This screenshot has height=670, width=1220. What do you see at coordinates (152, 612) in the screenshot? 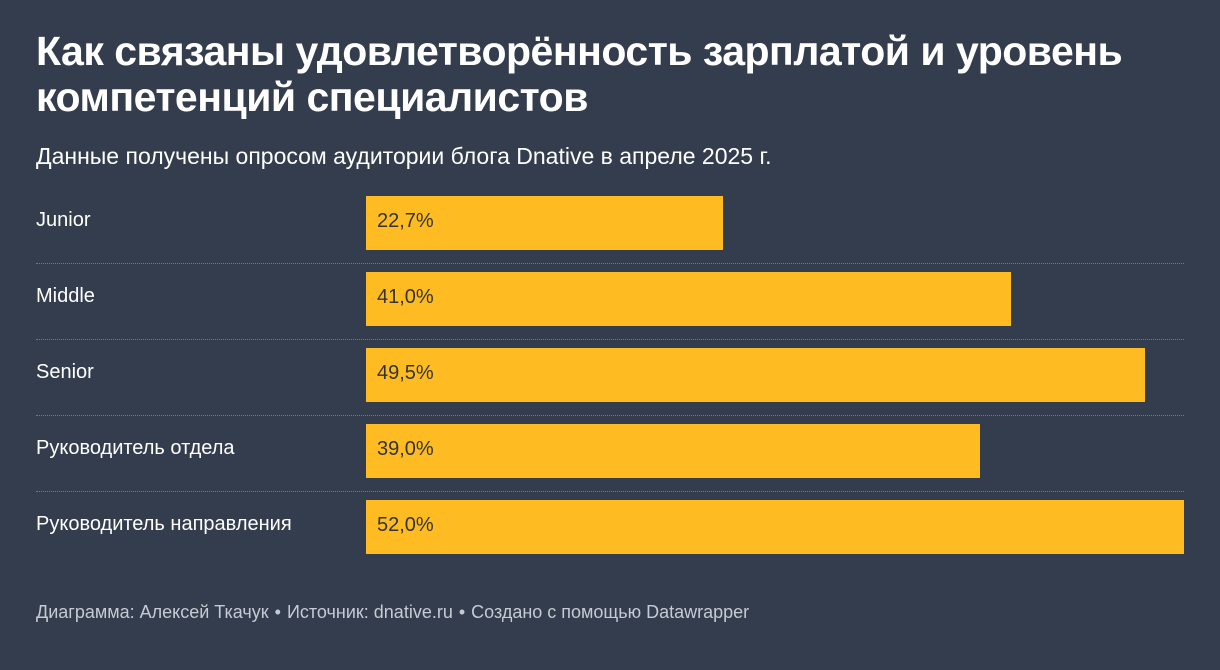
I see `footer-credit: Диаграмма: Алексей Ткачук` at bounding box center [152, 612].